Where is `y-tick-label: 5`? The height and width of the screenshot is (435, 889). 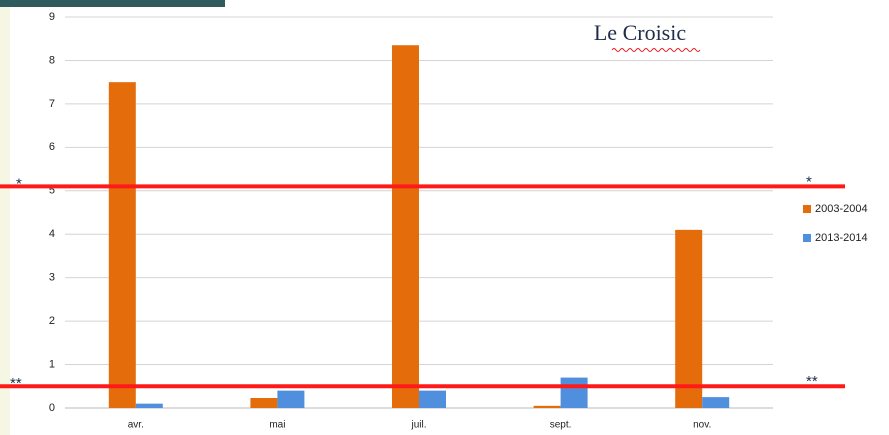
y-tick-label: 5 is located at coordinates (52, 191).